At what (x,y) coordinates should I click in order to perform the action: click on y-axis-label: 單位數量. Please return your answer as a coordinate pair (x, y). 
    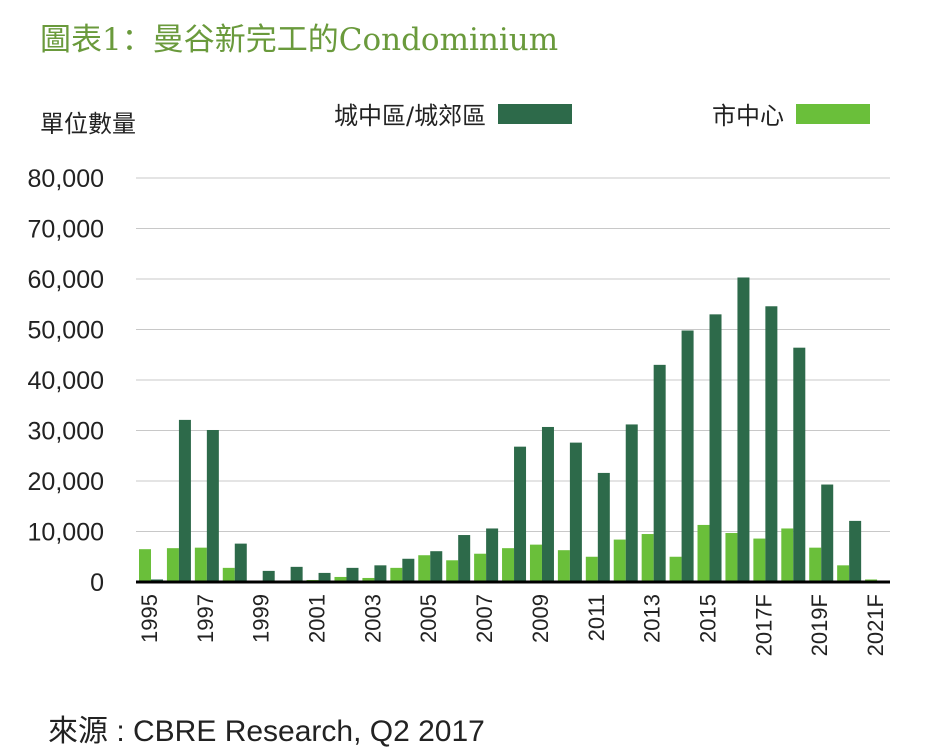
    Looking at the image, I should click on (88, 124).